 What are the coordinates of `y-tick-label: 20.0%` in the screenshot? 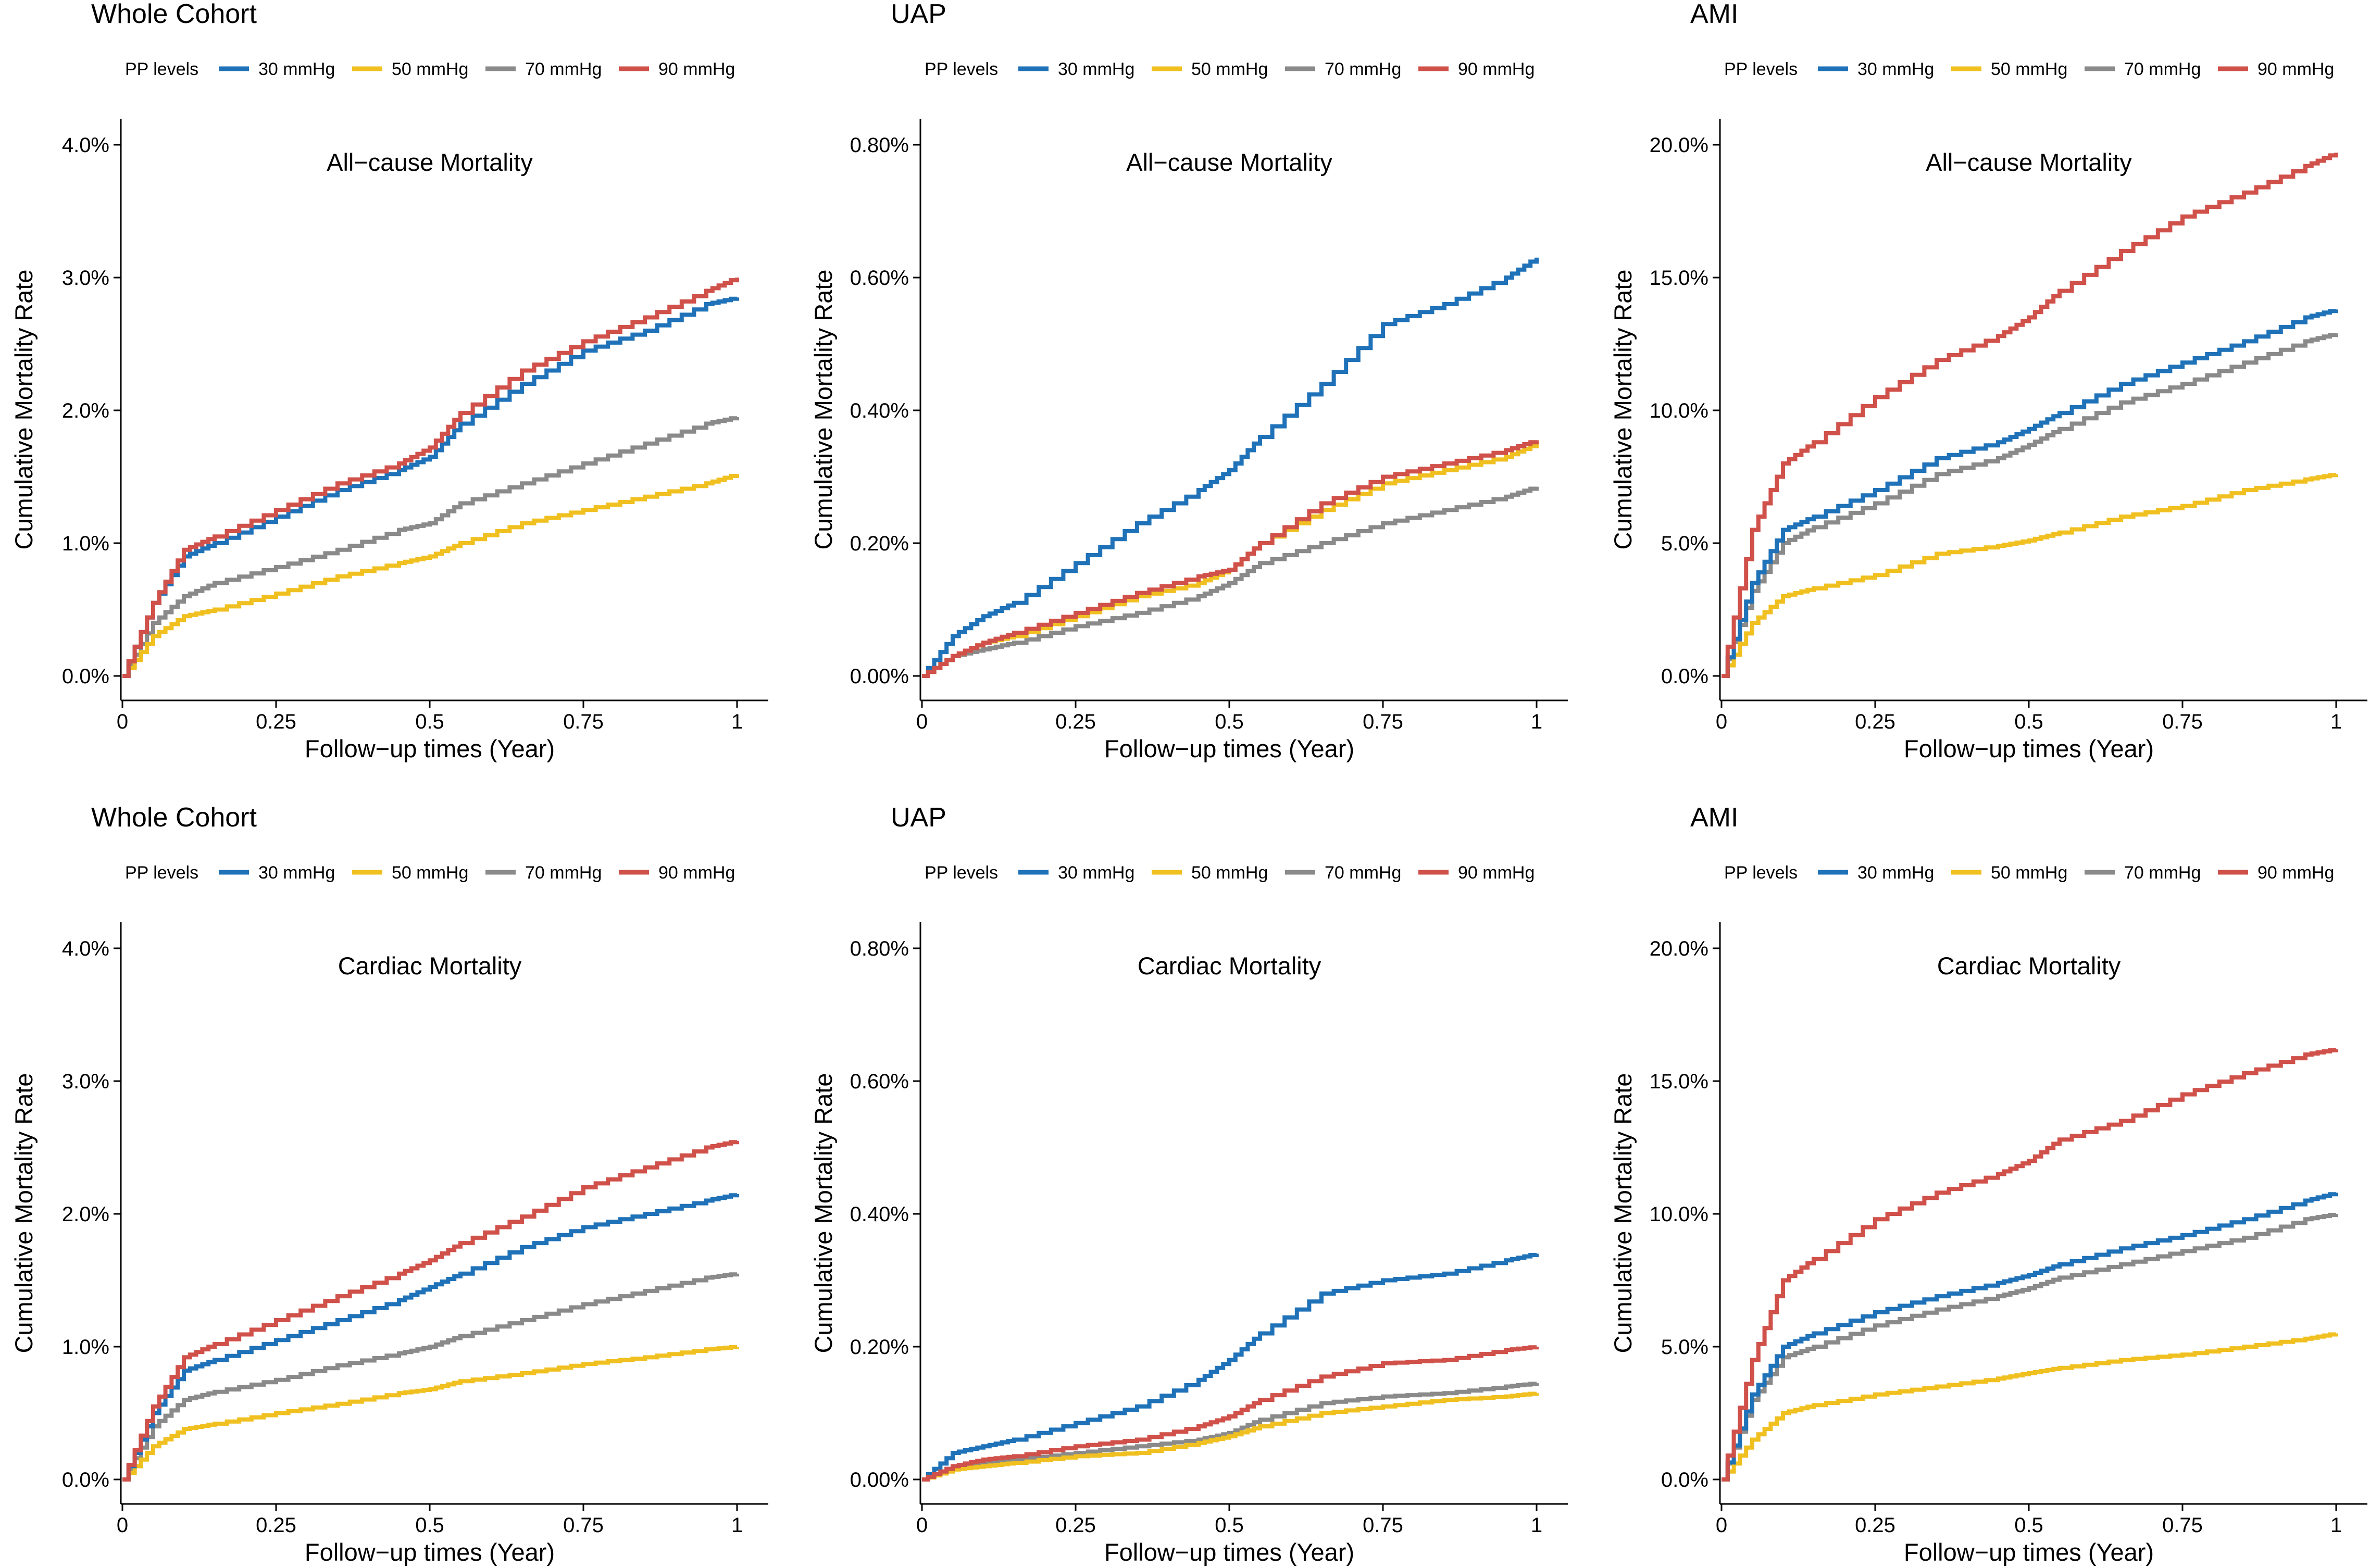 It's located at (1679, 145).